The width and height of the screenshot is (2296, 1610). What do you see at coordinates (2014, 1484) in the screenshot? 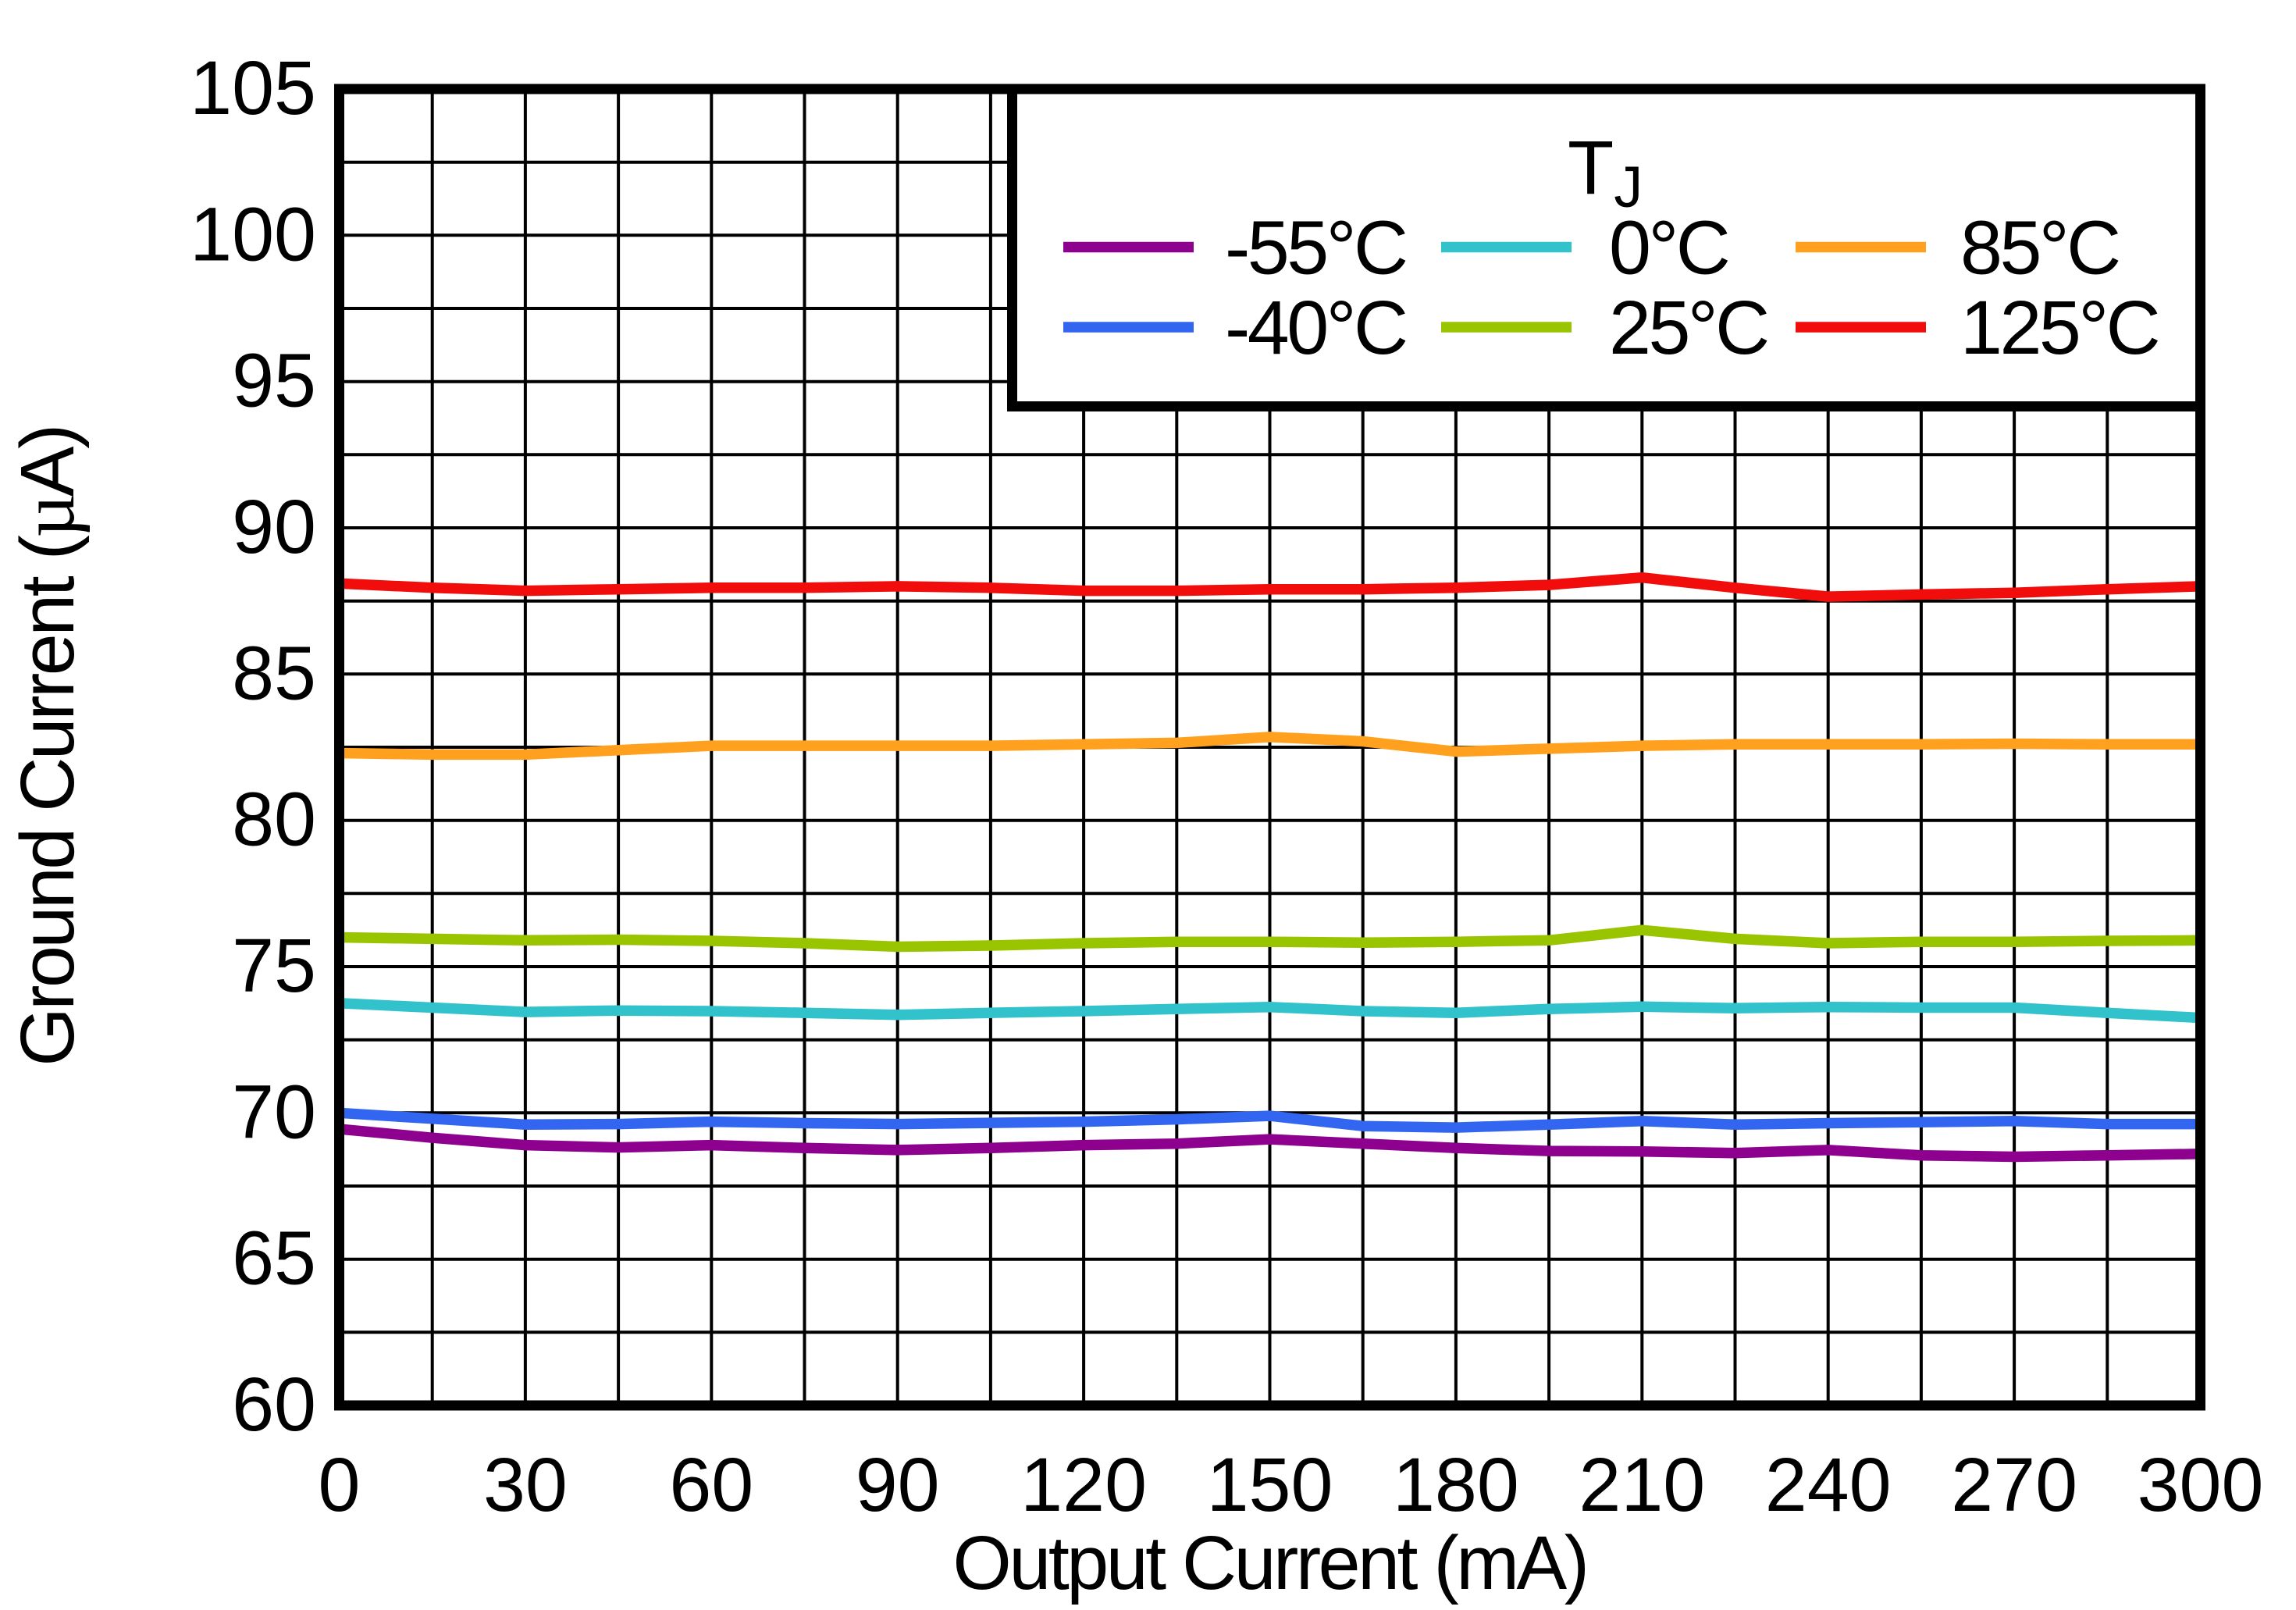
I see `svg-text: 270` at bounding box center [2014, 1484].